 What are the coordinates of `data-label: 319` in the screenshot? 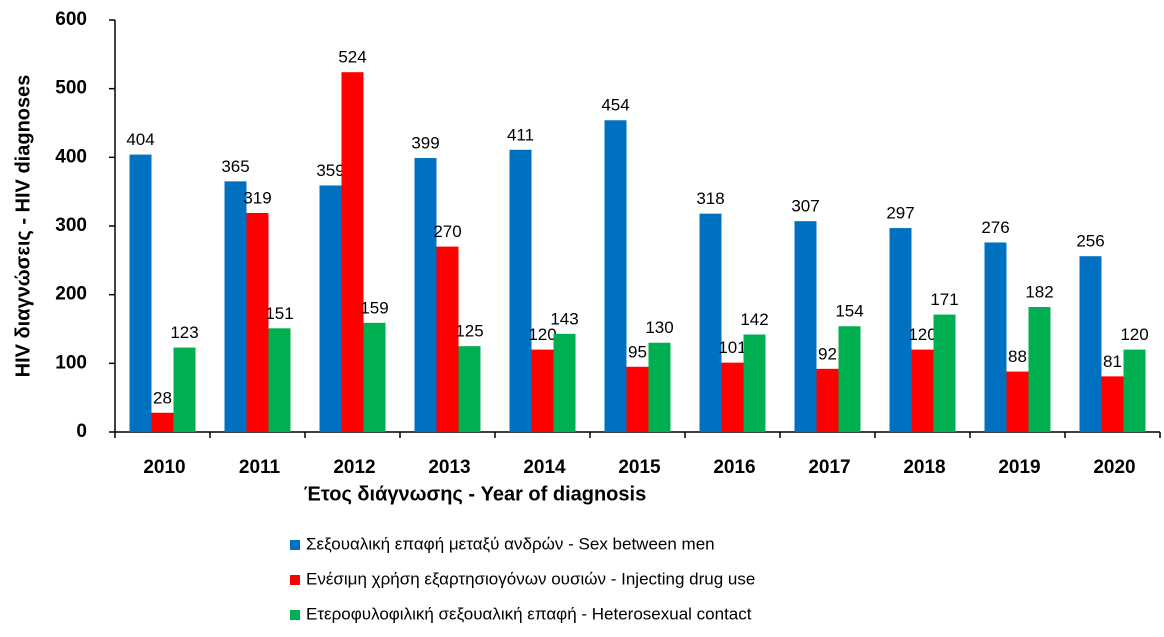 It's located at (257, 197).